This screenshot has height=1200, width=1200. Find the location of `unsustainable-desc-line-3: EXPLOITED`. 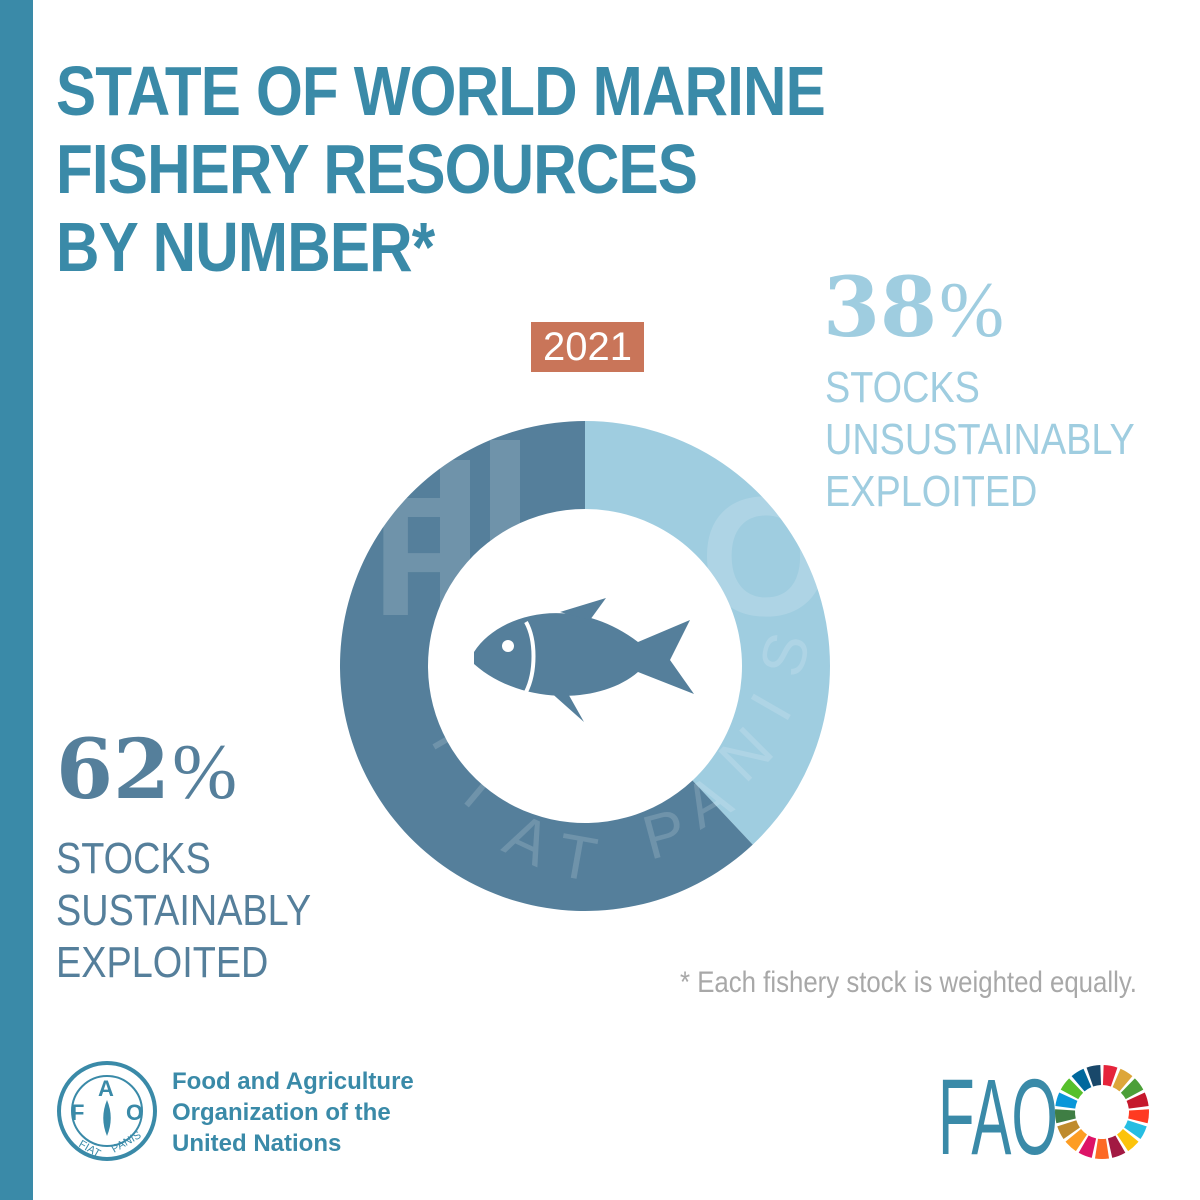

unsustainable-desc-line-3: EXPLOITED is located at coordinates (931, 491).